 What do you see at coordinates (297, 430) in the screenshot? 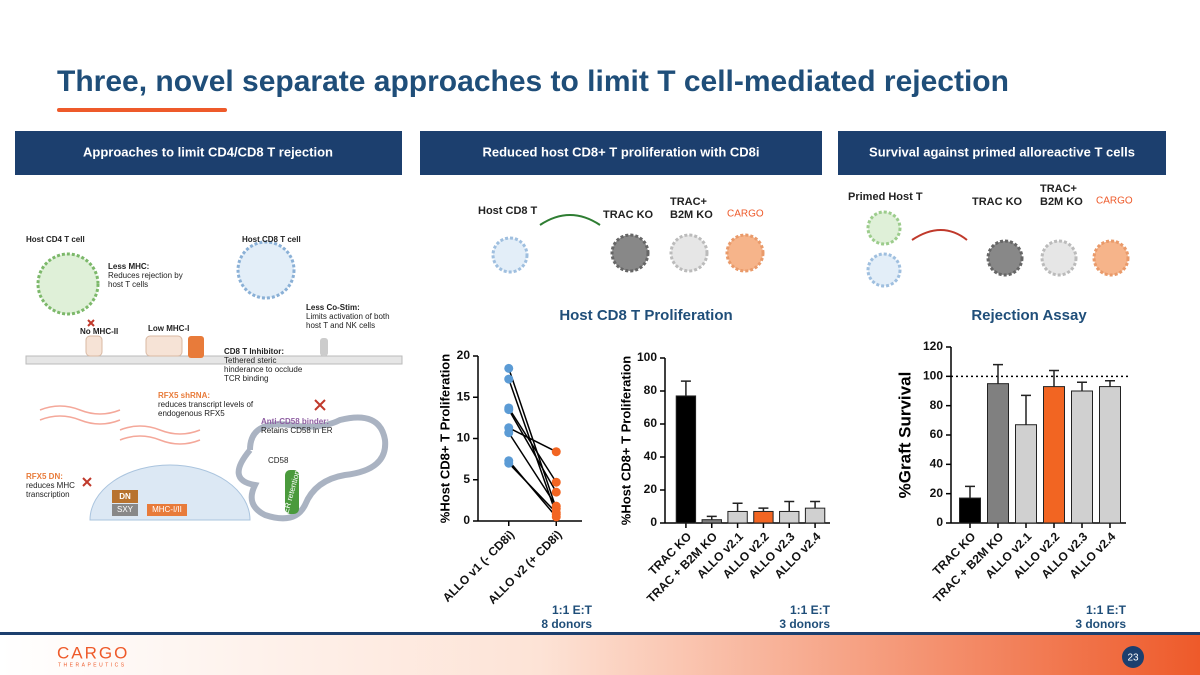
I see `label: Retains CD58 in ER` at bounding box center [297, 430].